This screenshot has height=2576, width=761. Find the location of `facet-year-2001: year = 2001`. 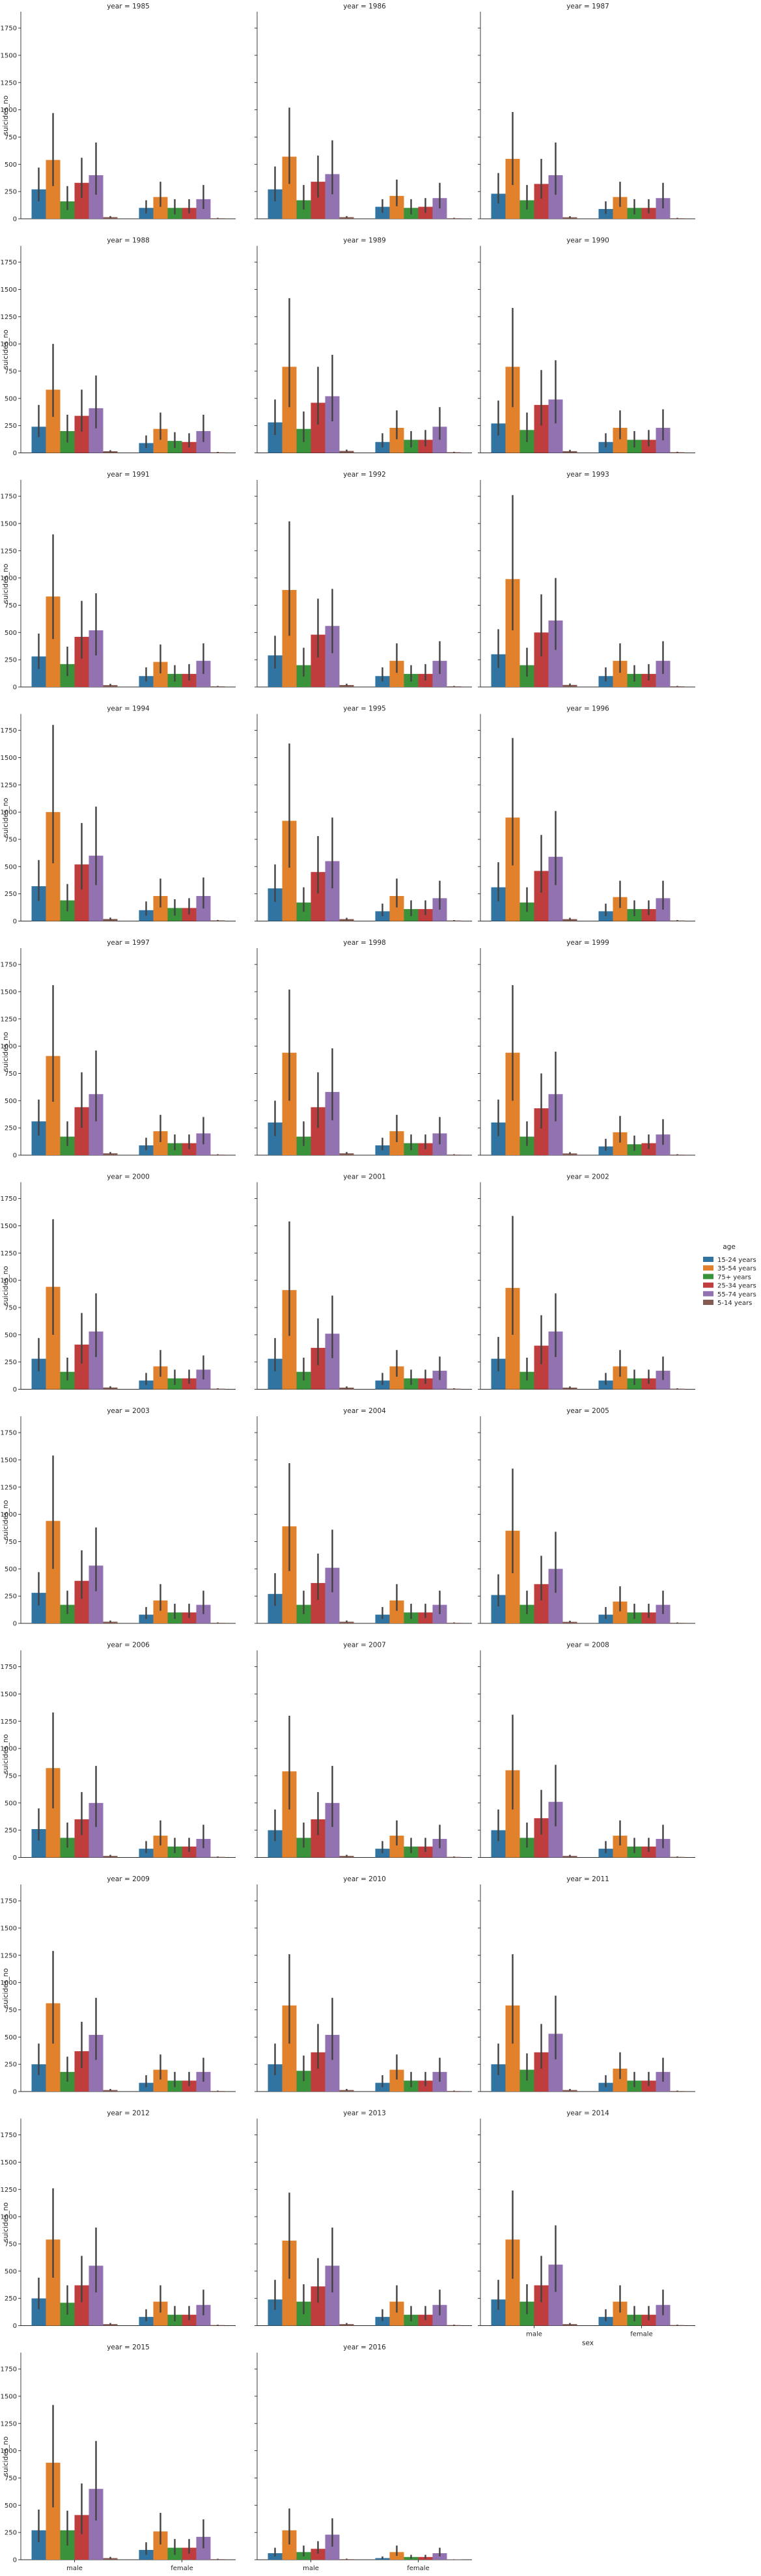

facet-year-2001: year = 2001 is located at coordinates (363, 1282).